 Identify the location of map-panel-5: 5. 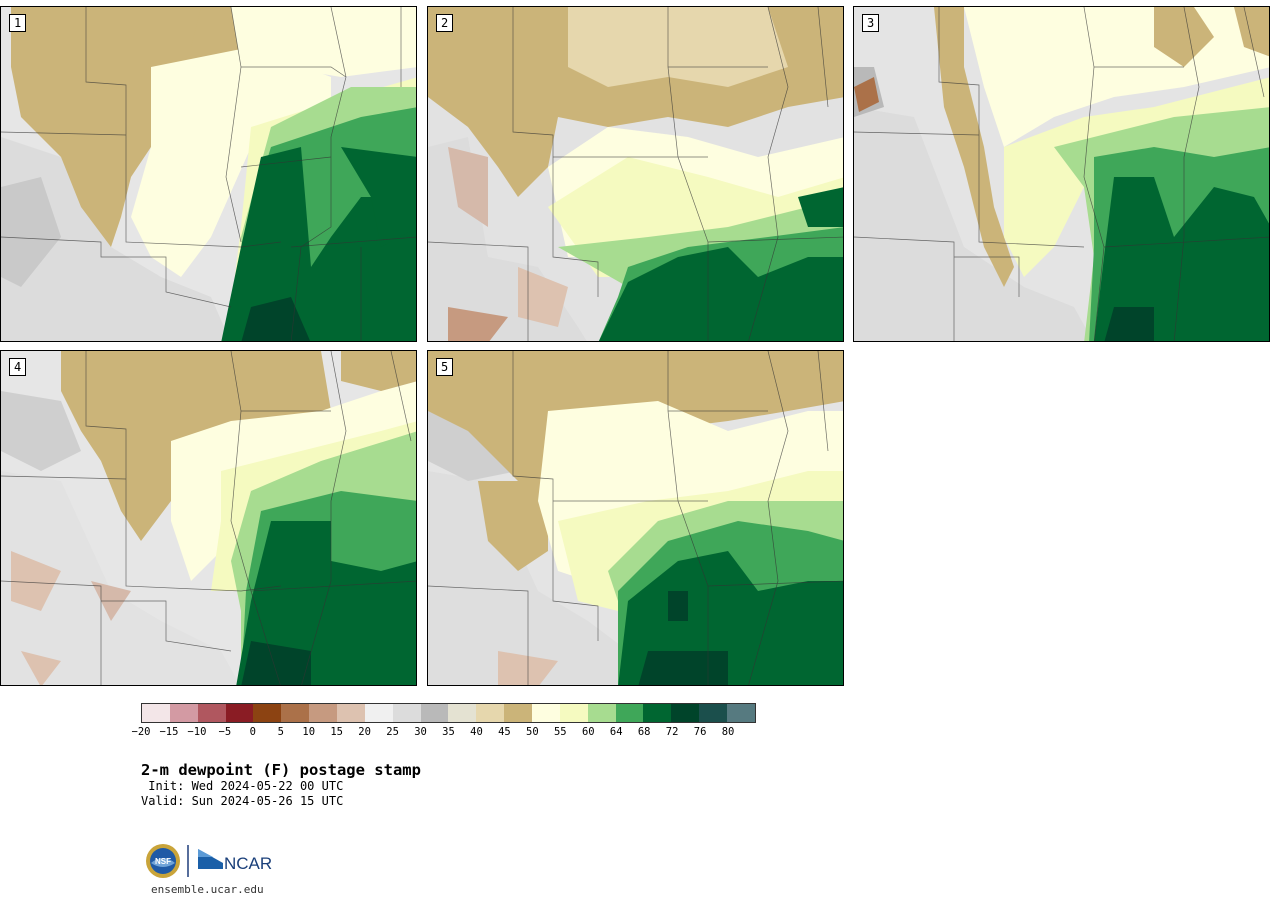
(635, 518).